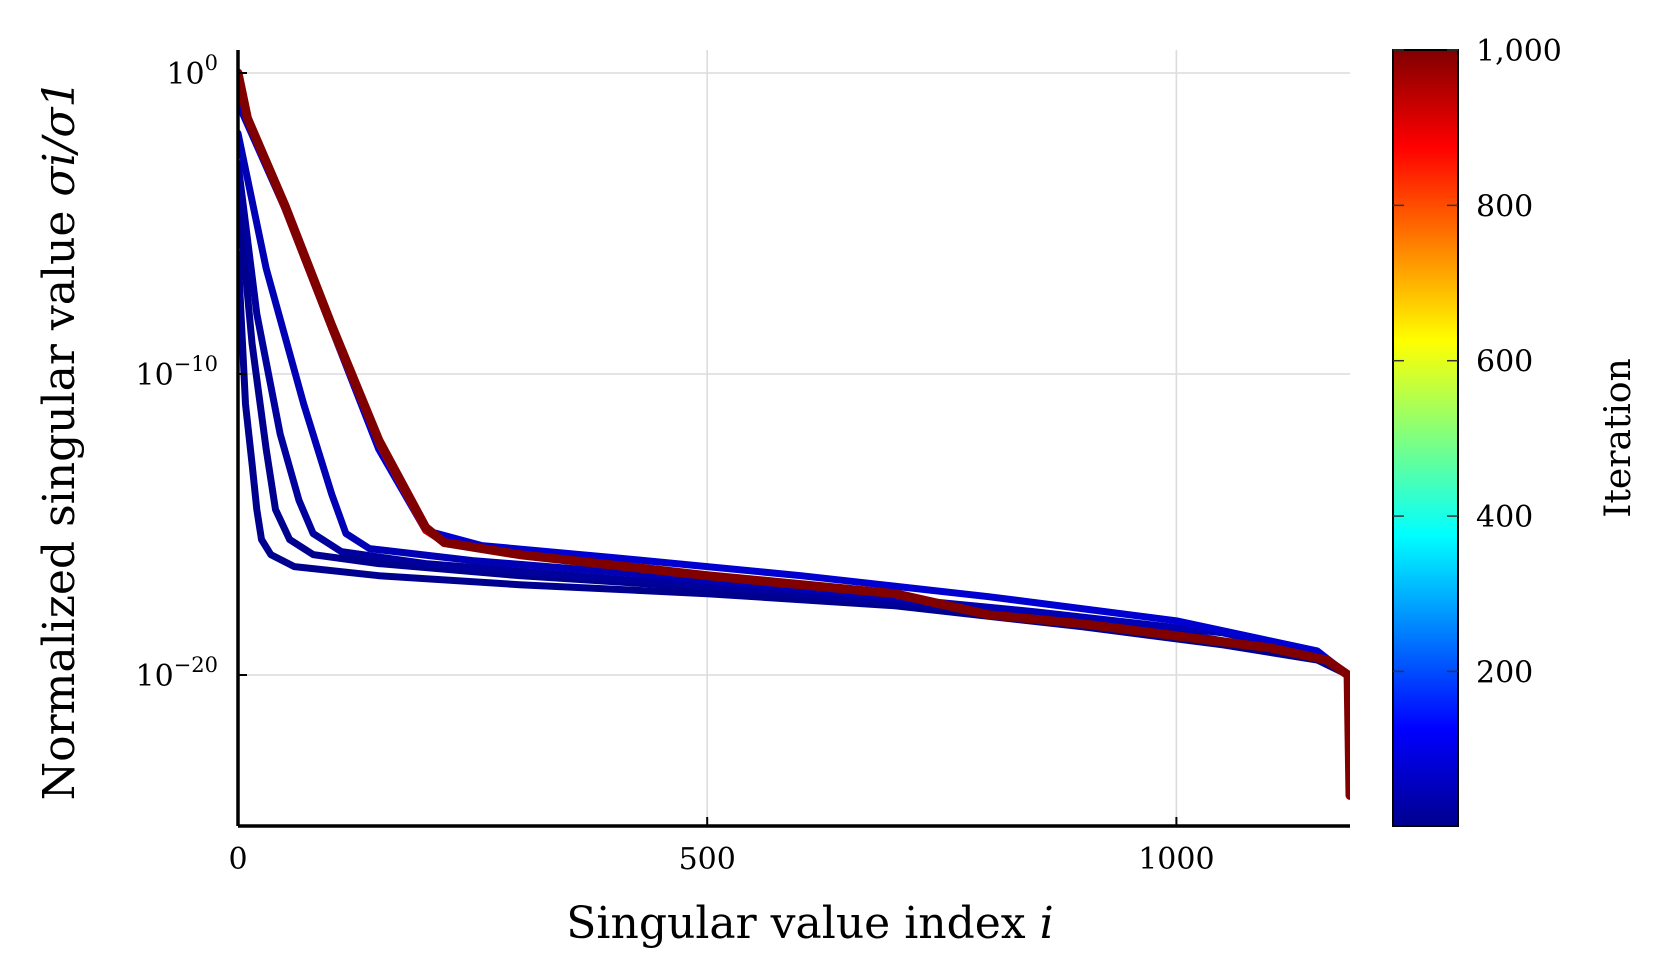 The image size is (1660, 979). Describe the element at coordinates (1504, 362) in the screenshot. I see `colorbar-tick-label-2: 600` at that location.